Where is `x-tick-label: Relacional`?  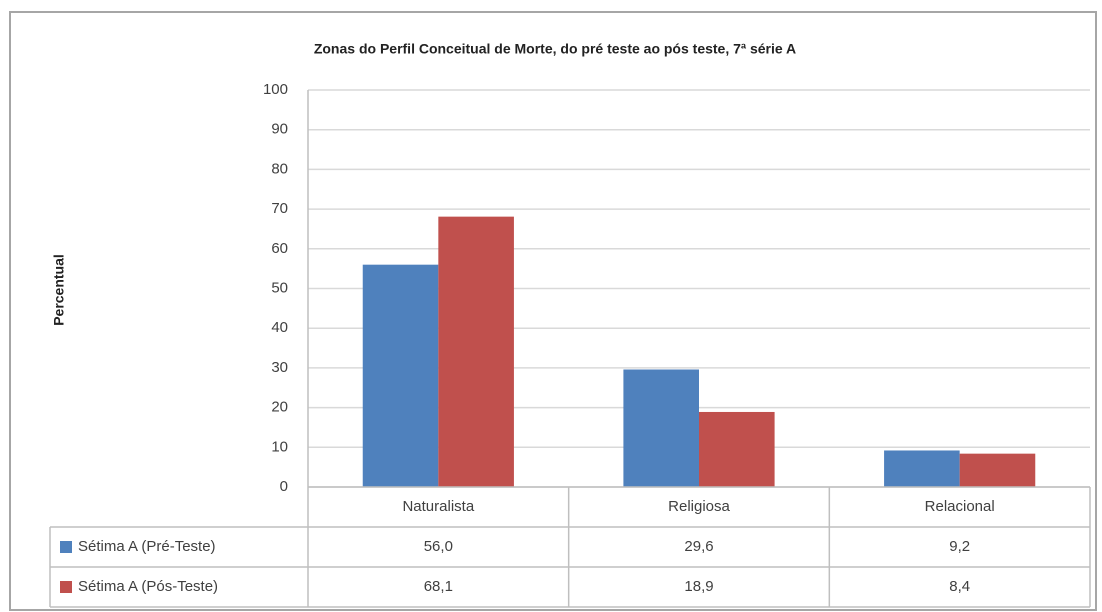 x-tick-label: Relacional is located at coordinates (960, 506).